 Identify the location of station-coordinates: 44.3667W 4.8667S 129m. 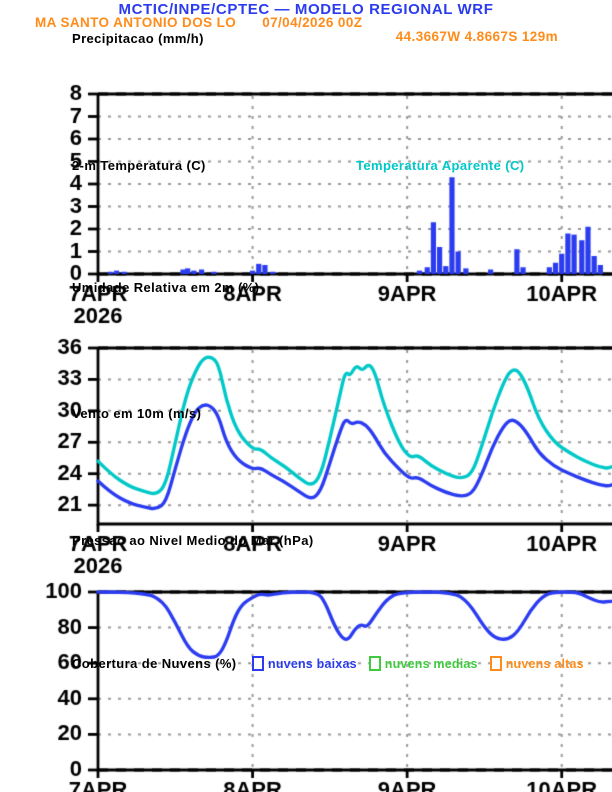
(476, 36).